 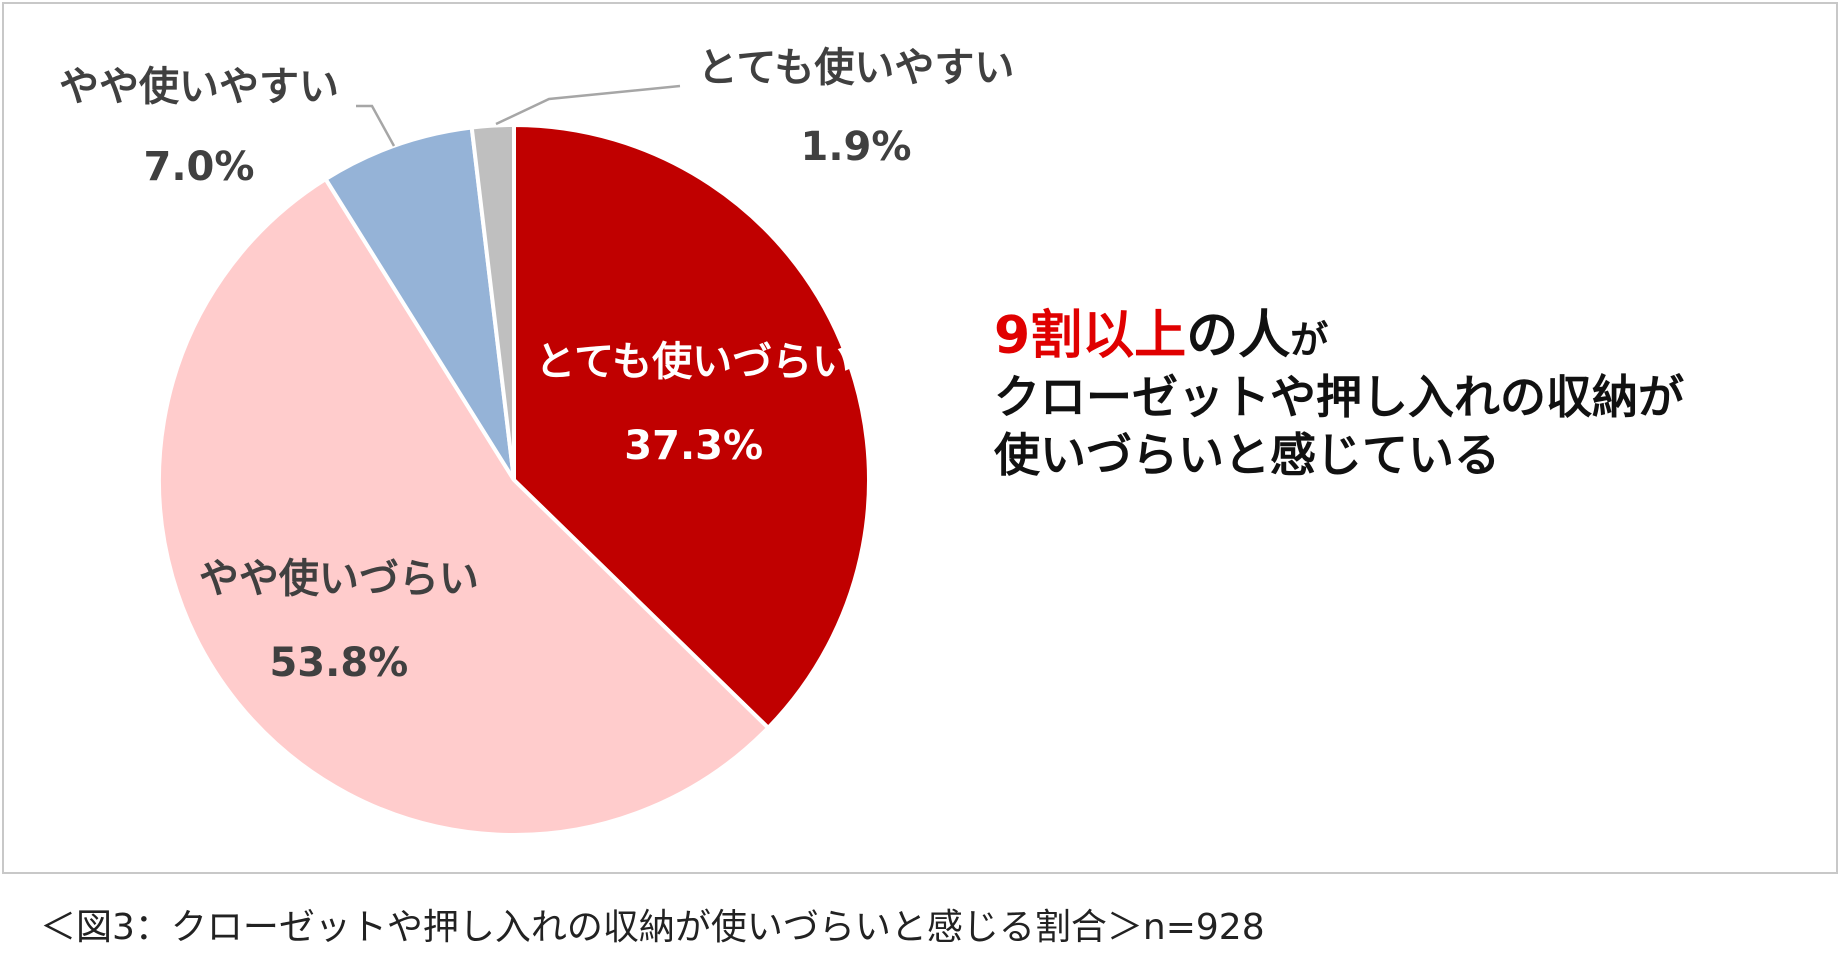 What do you see at coordinates (338, 663) in the screenshot?
I see `slice-2-value-label: 53.8%` at bounding box center [338, 663].